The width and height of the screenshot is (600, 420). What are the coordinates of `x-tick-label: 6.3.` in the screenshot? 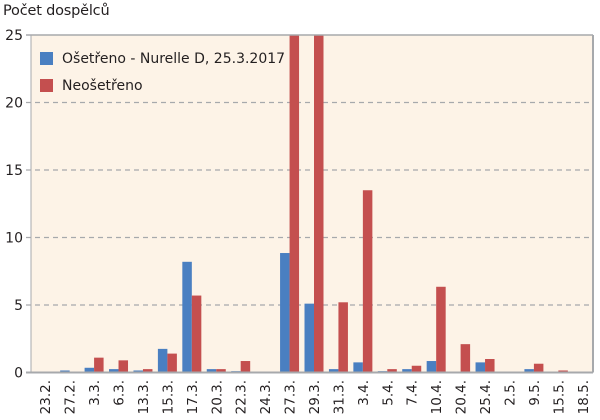 It's located at (120, 393).